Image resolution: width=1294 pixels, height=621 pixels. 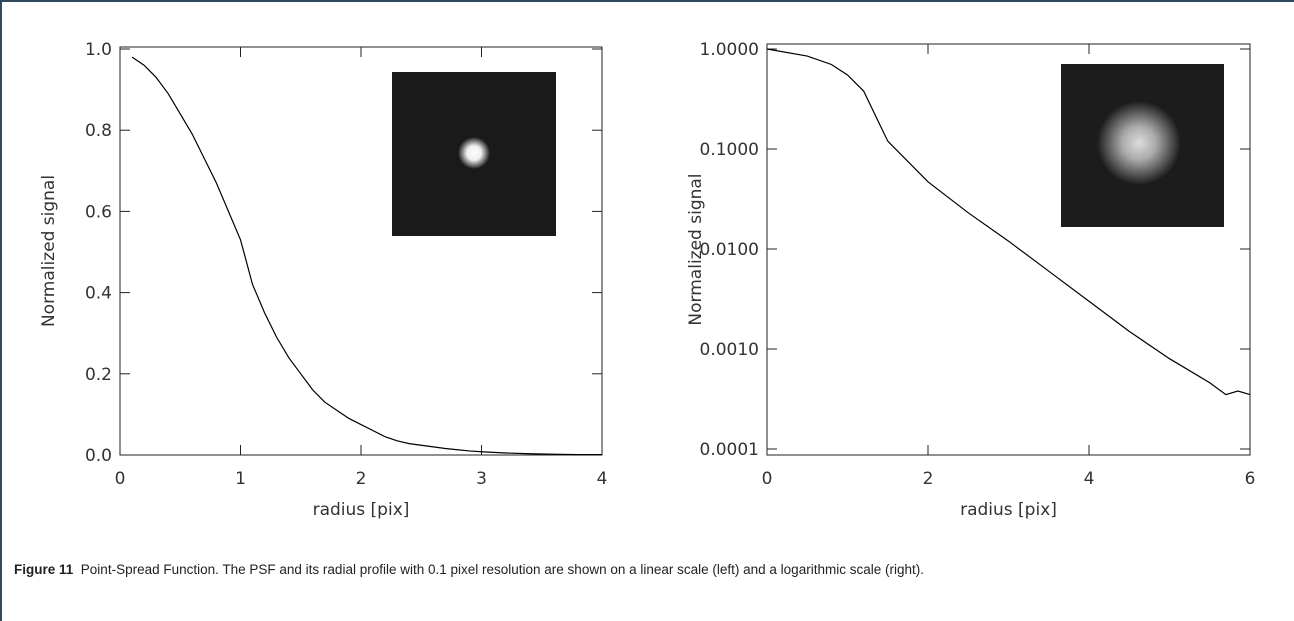 What do you see at coordinates (98, 294) in the screenshot?
I see `y-tick-label: 0.4` at bounding box center [98, 294].